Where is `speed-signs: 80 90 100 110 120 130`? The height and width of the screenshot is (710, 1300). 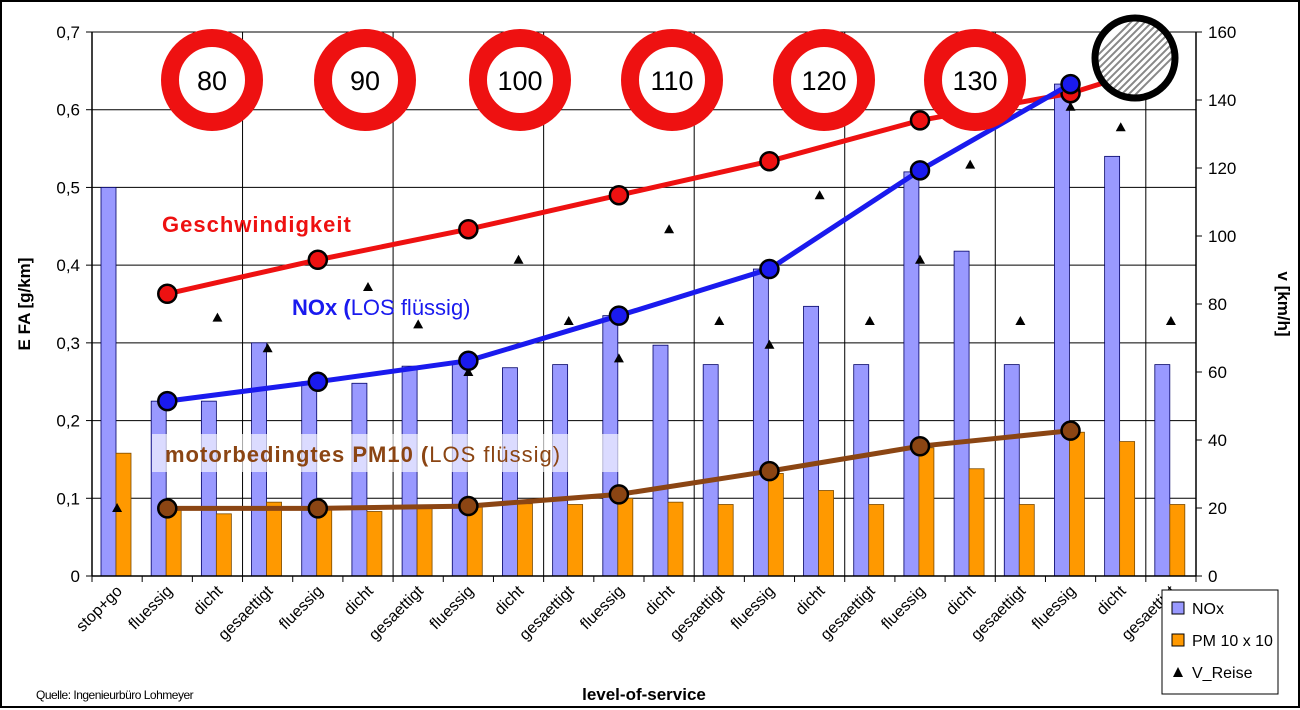
speed-signs: 80 90 100 110 120 130 is located at coordinates (670, 72).